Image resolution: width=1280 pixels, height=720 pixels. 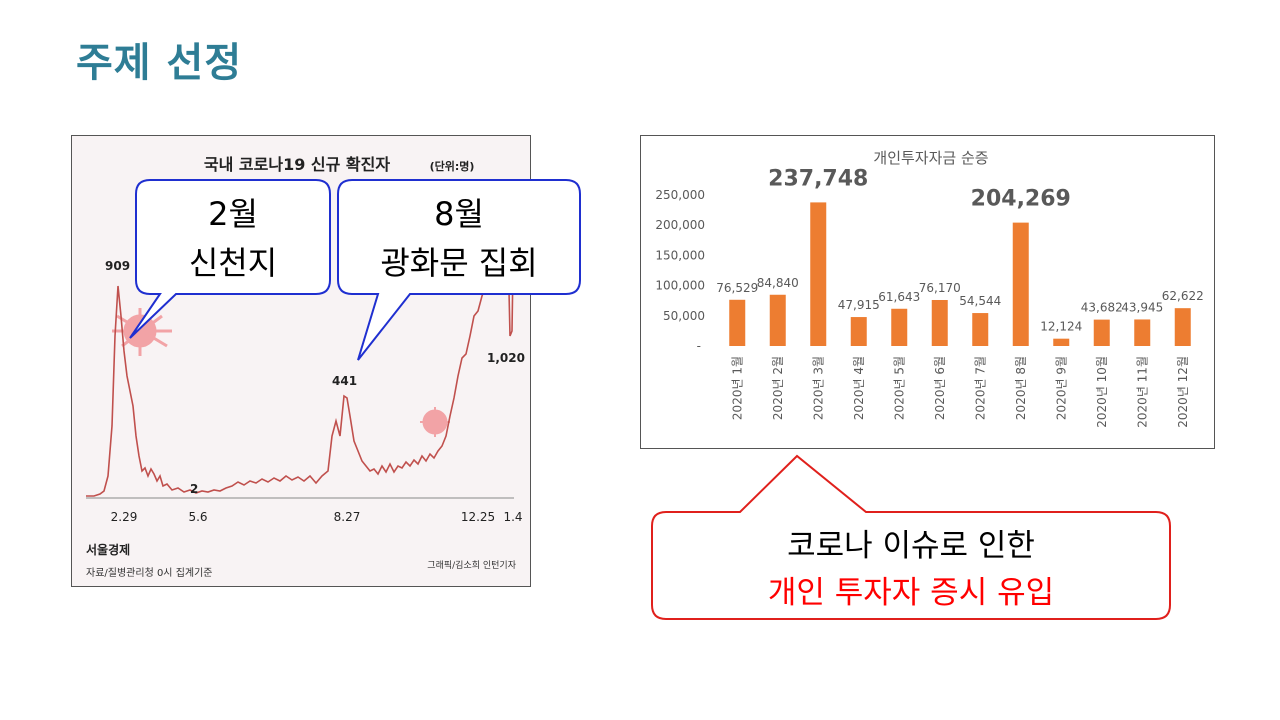 I want to click on covid-chart-title: 국내 코로나19 신규 확진자, so click(x=297, y=164).